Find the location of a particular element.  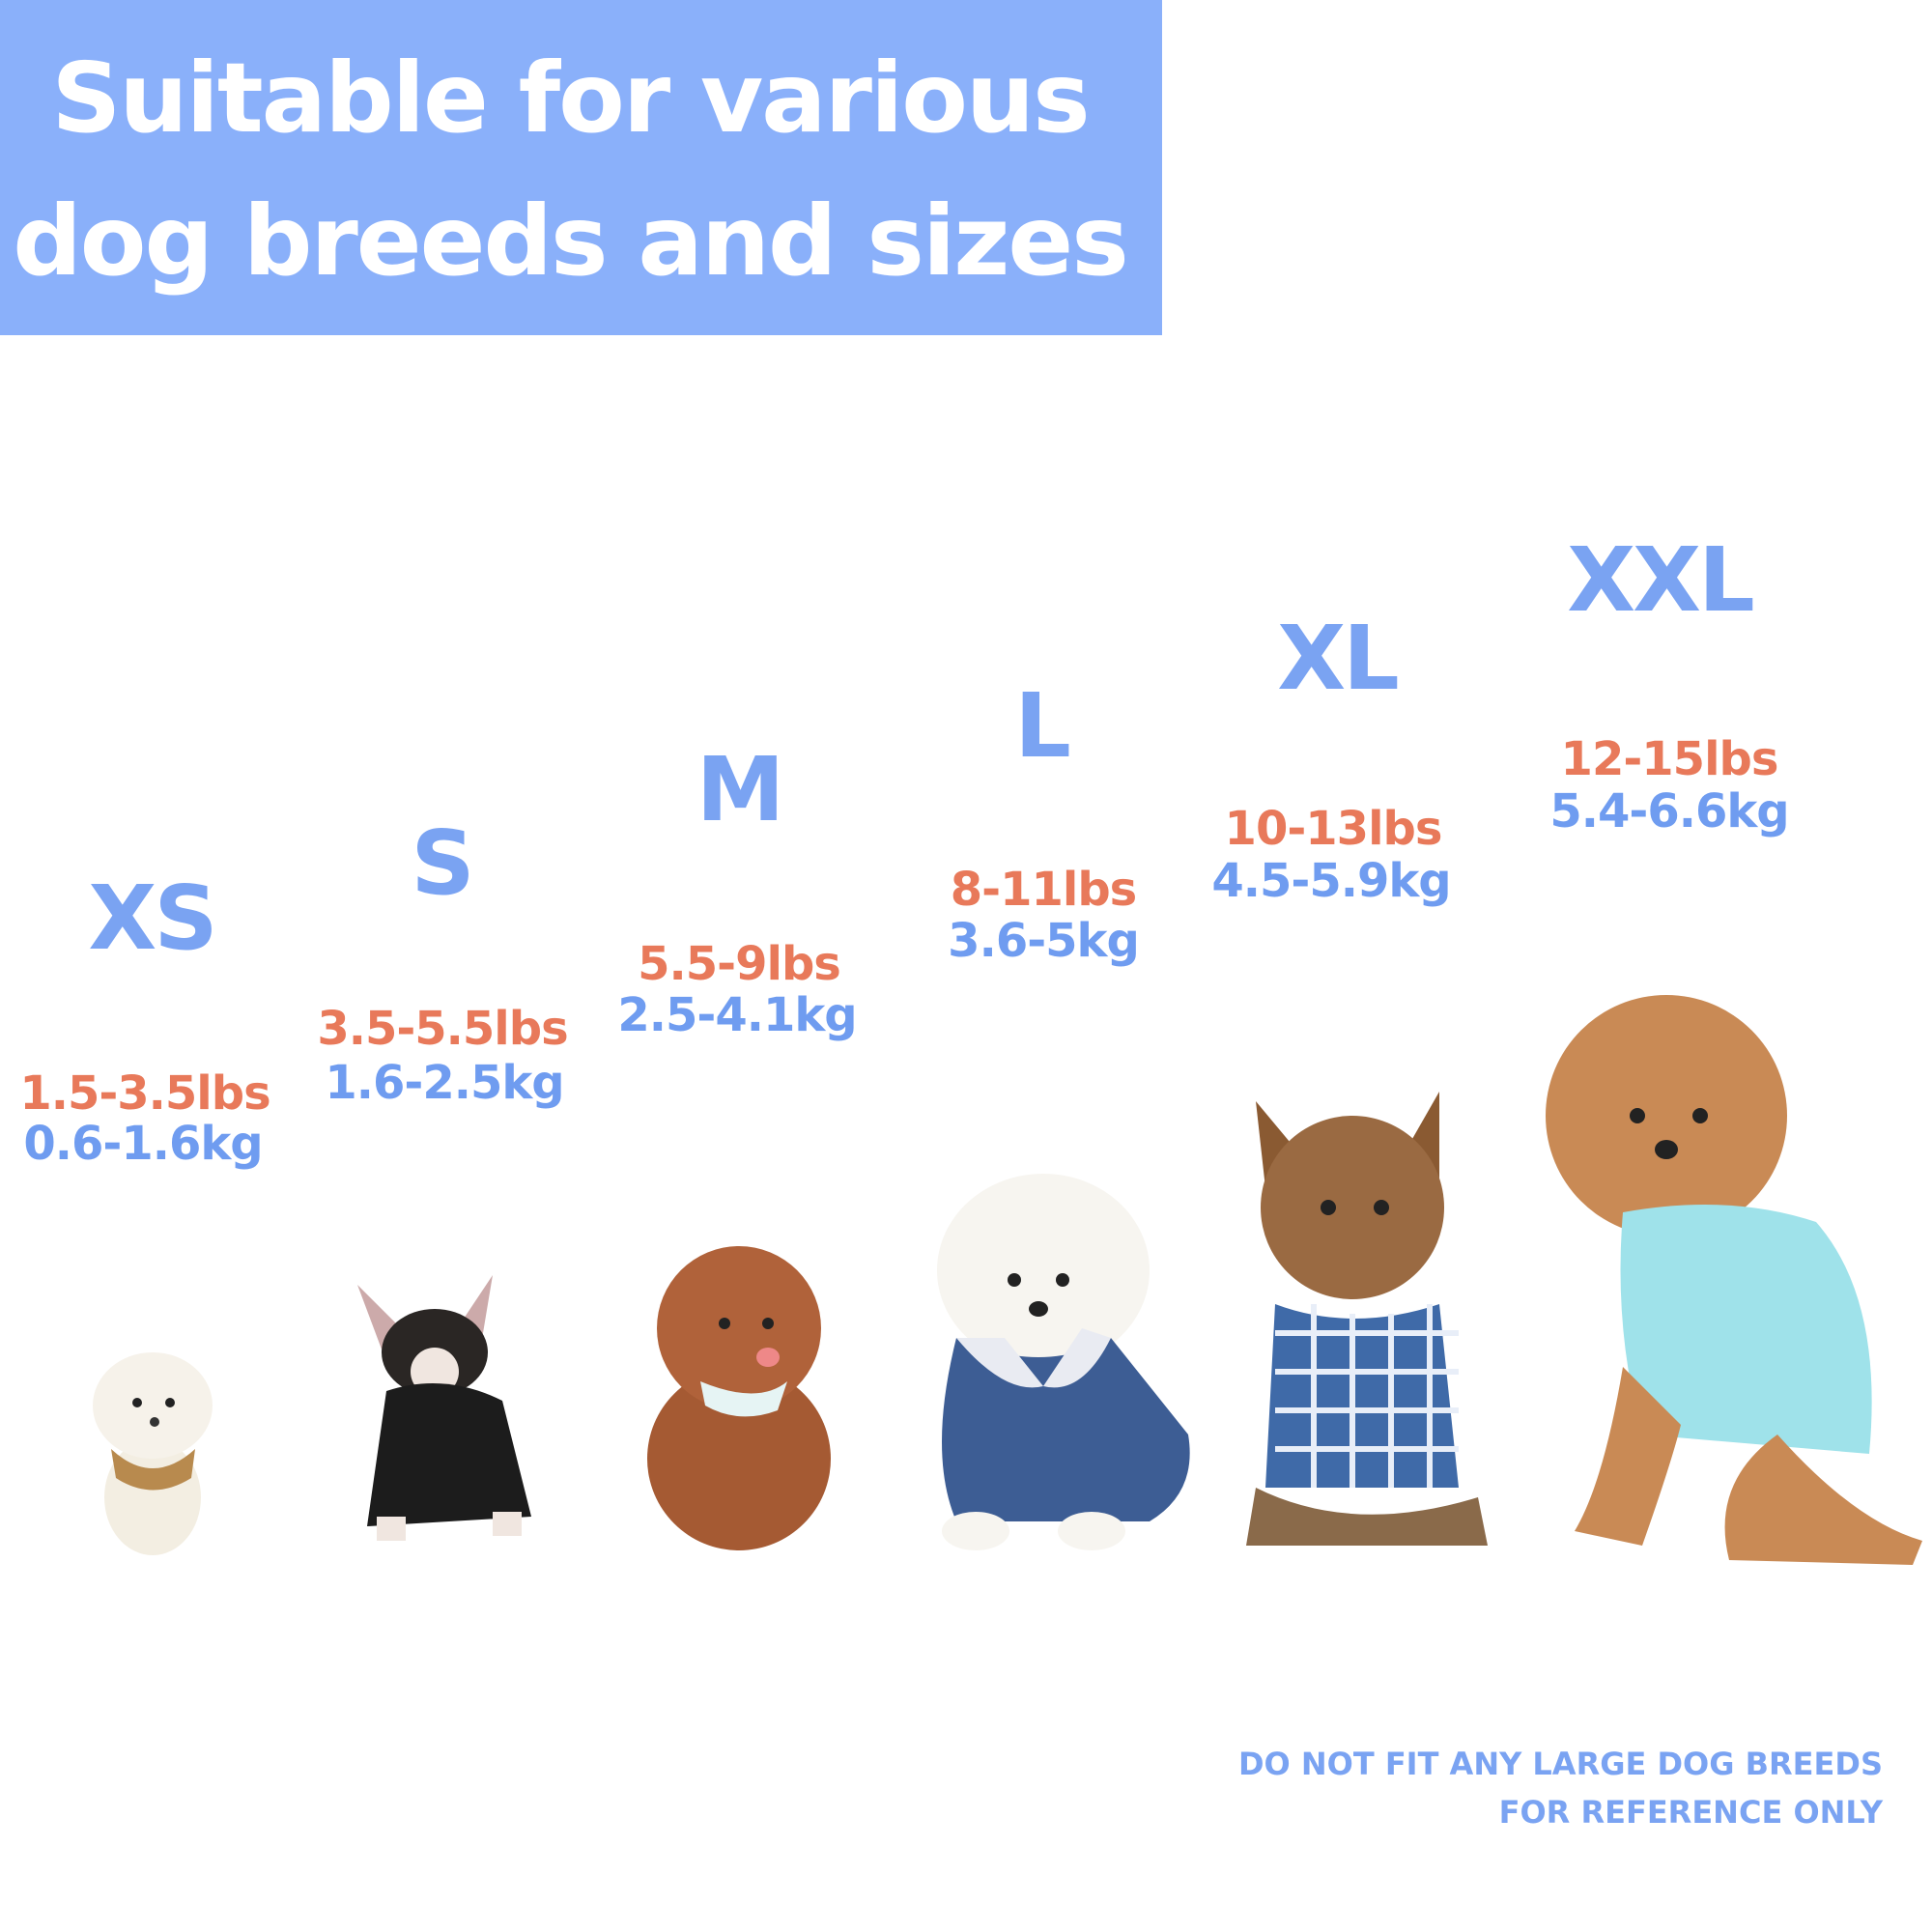

weight-lbs-l: 8-11lbs is located at coordinates (1043, 890).